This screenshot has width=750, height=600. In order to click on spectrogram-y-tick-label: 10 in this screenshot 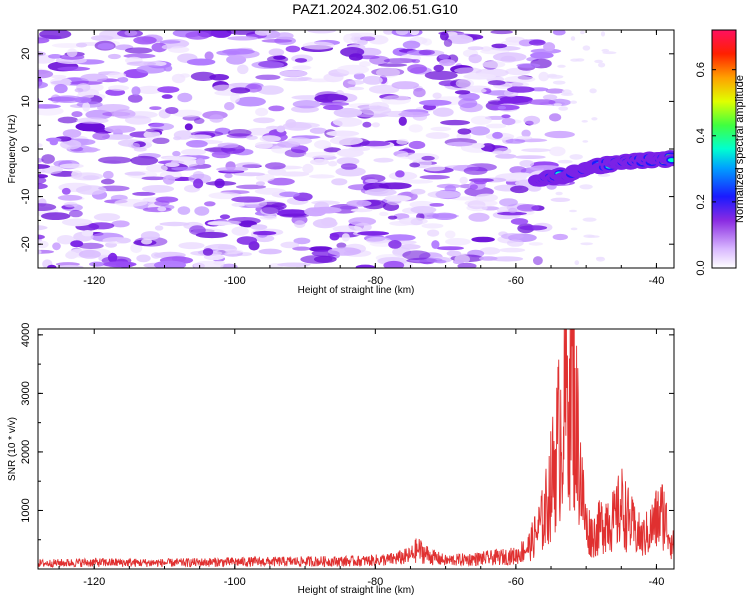, I will do `click(26, 101)`.